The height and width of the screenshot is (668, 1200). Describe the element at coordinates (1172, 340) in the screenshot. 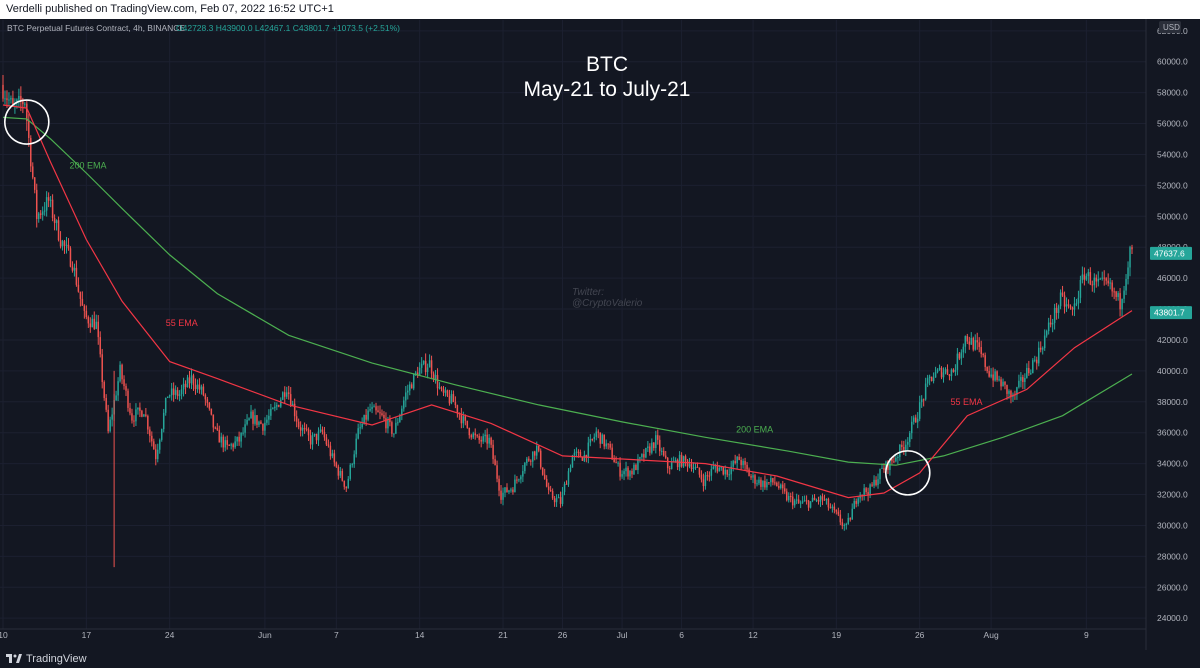

I see `y-tick-label: 42000.0` at that location.